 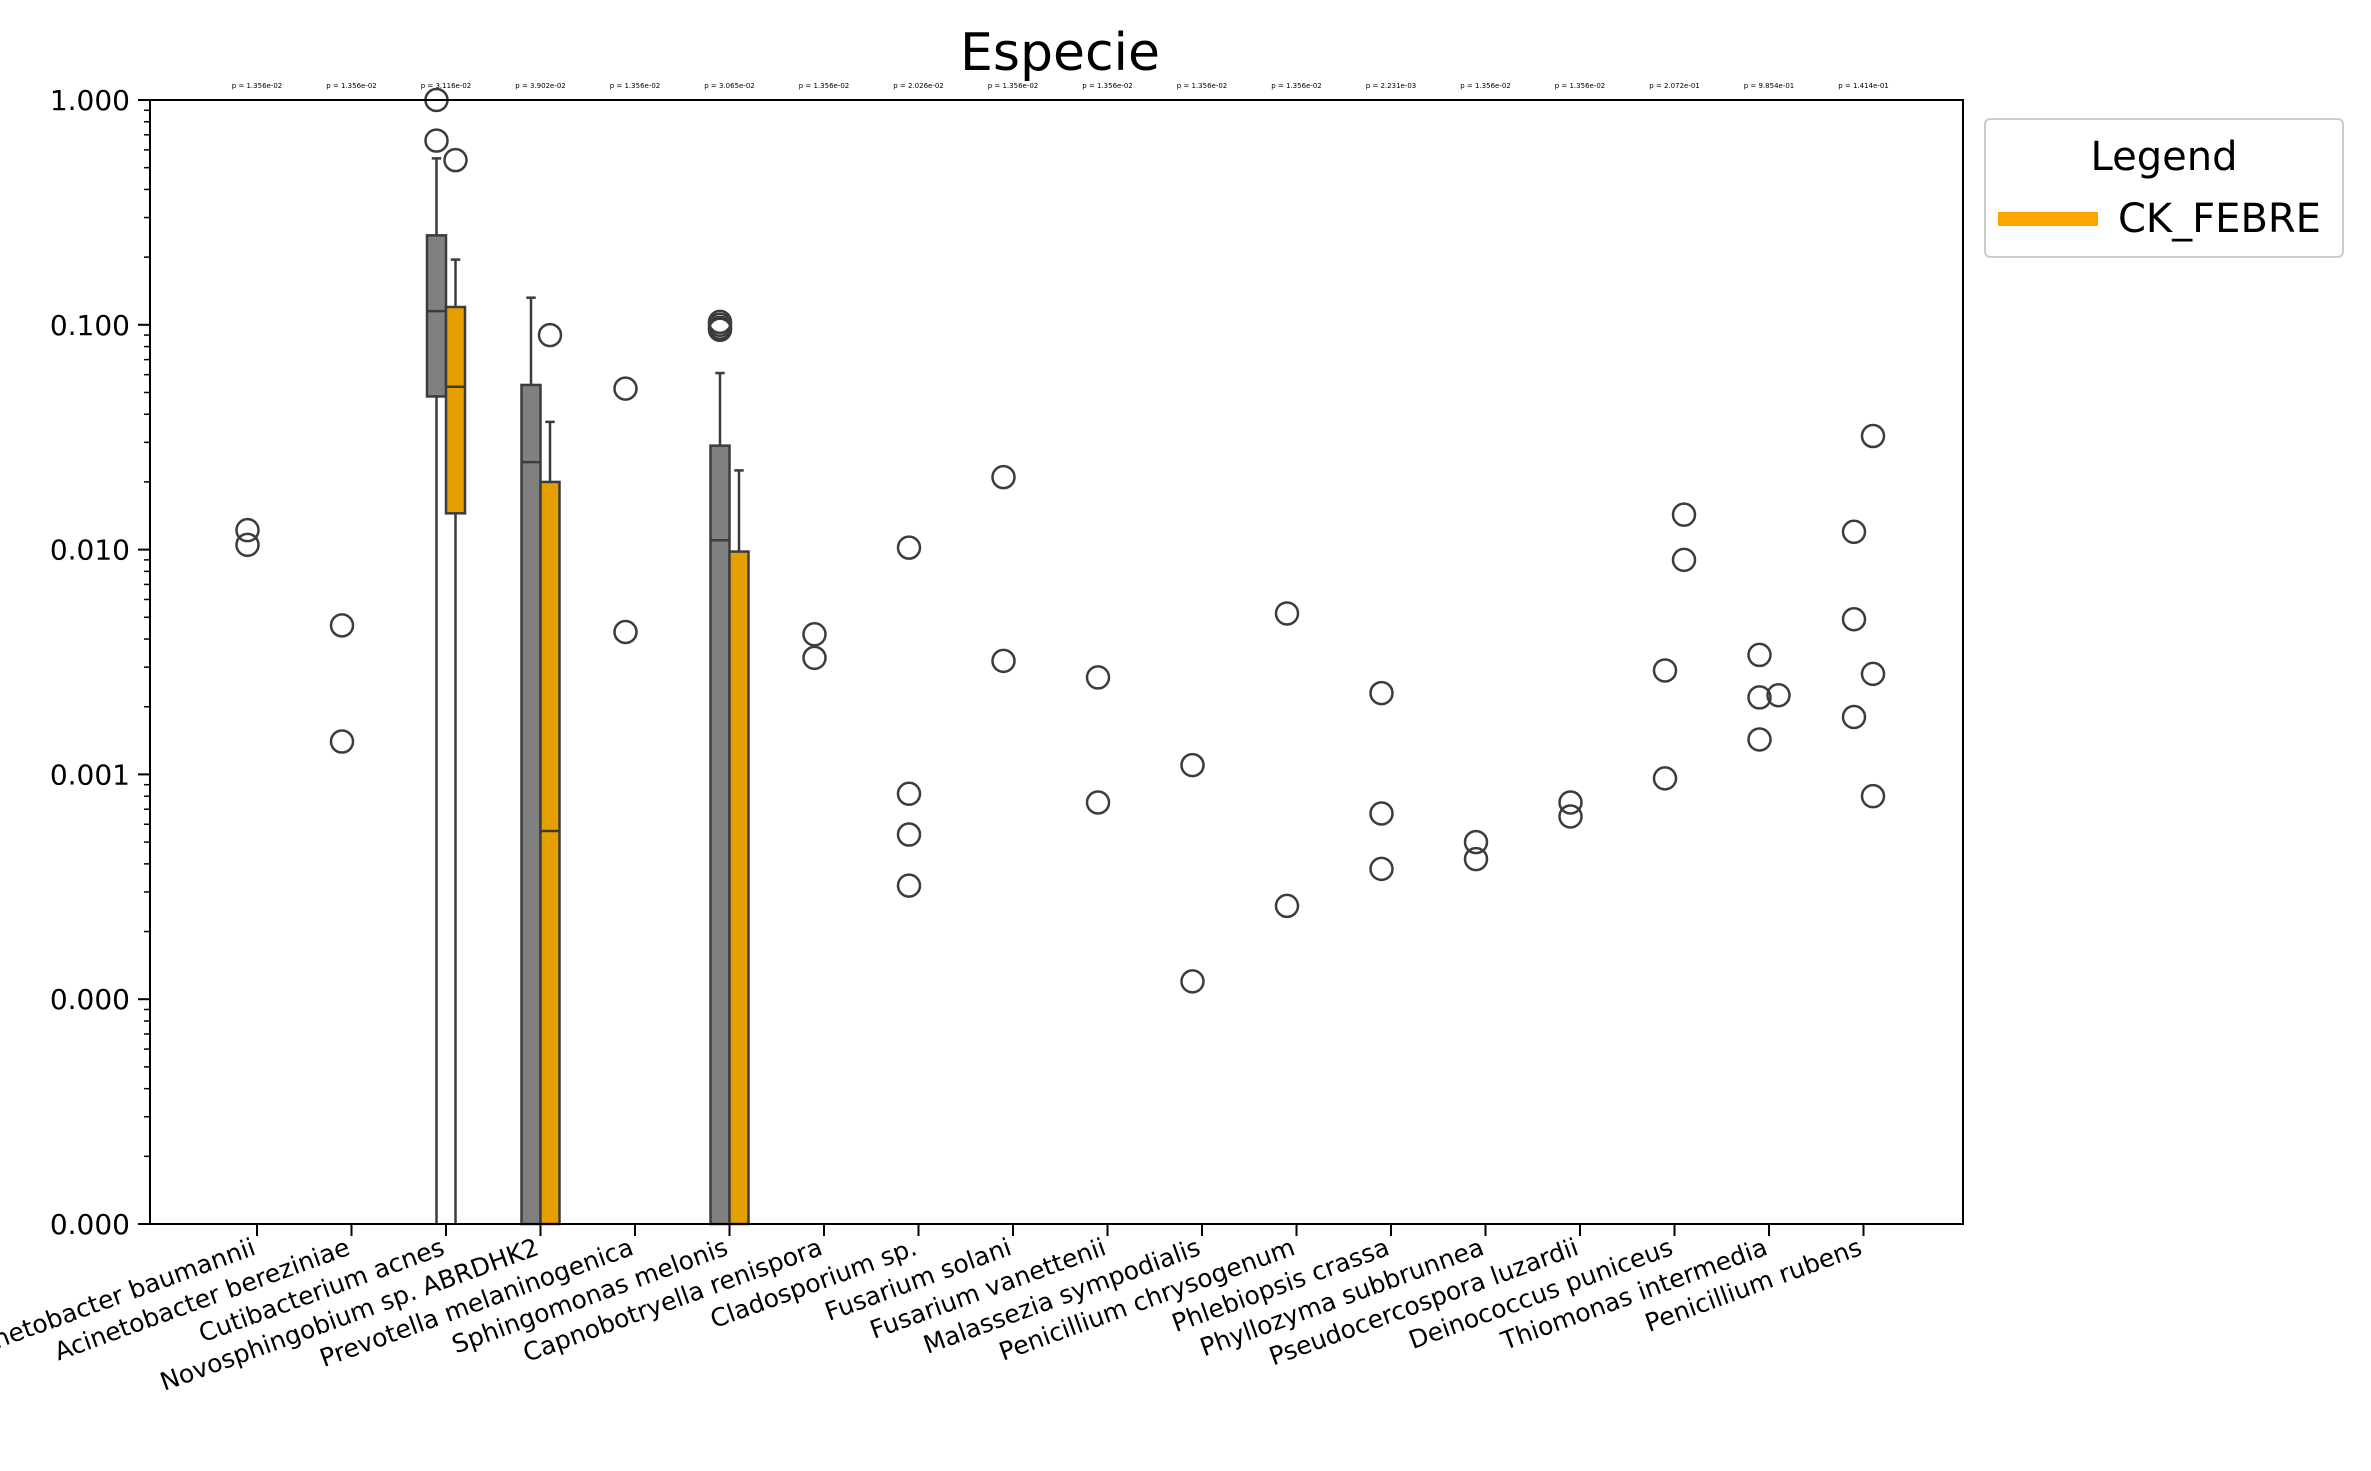 What do you see at coordinates (540, 86) in the screenshot?
I see `p-value-label: p = 3.902e-02` at bounding box center [540, 86].